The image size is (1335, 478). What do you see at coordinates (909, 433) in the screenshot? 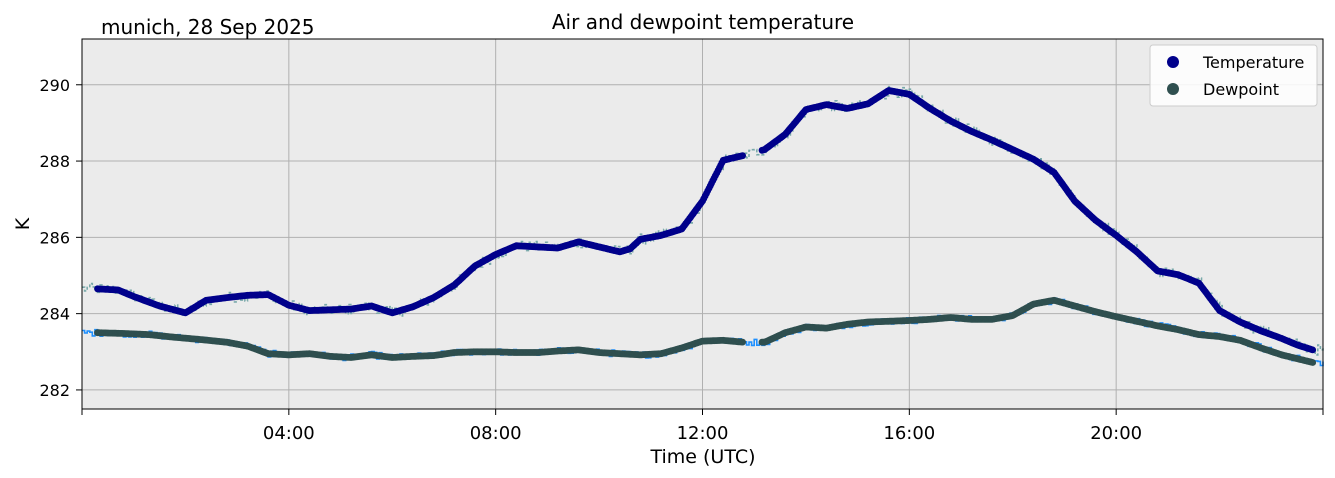
I see `x-tick-label: 16:00` at bounding box center [909, 433].